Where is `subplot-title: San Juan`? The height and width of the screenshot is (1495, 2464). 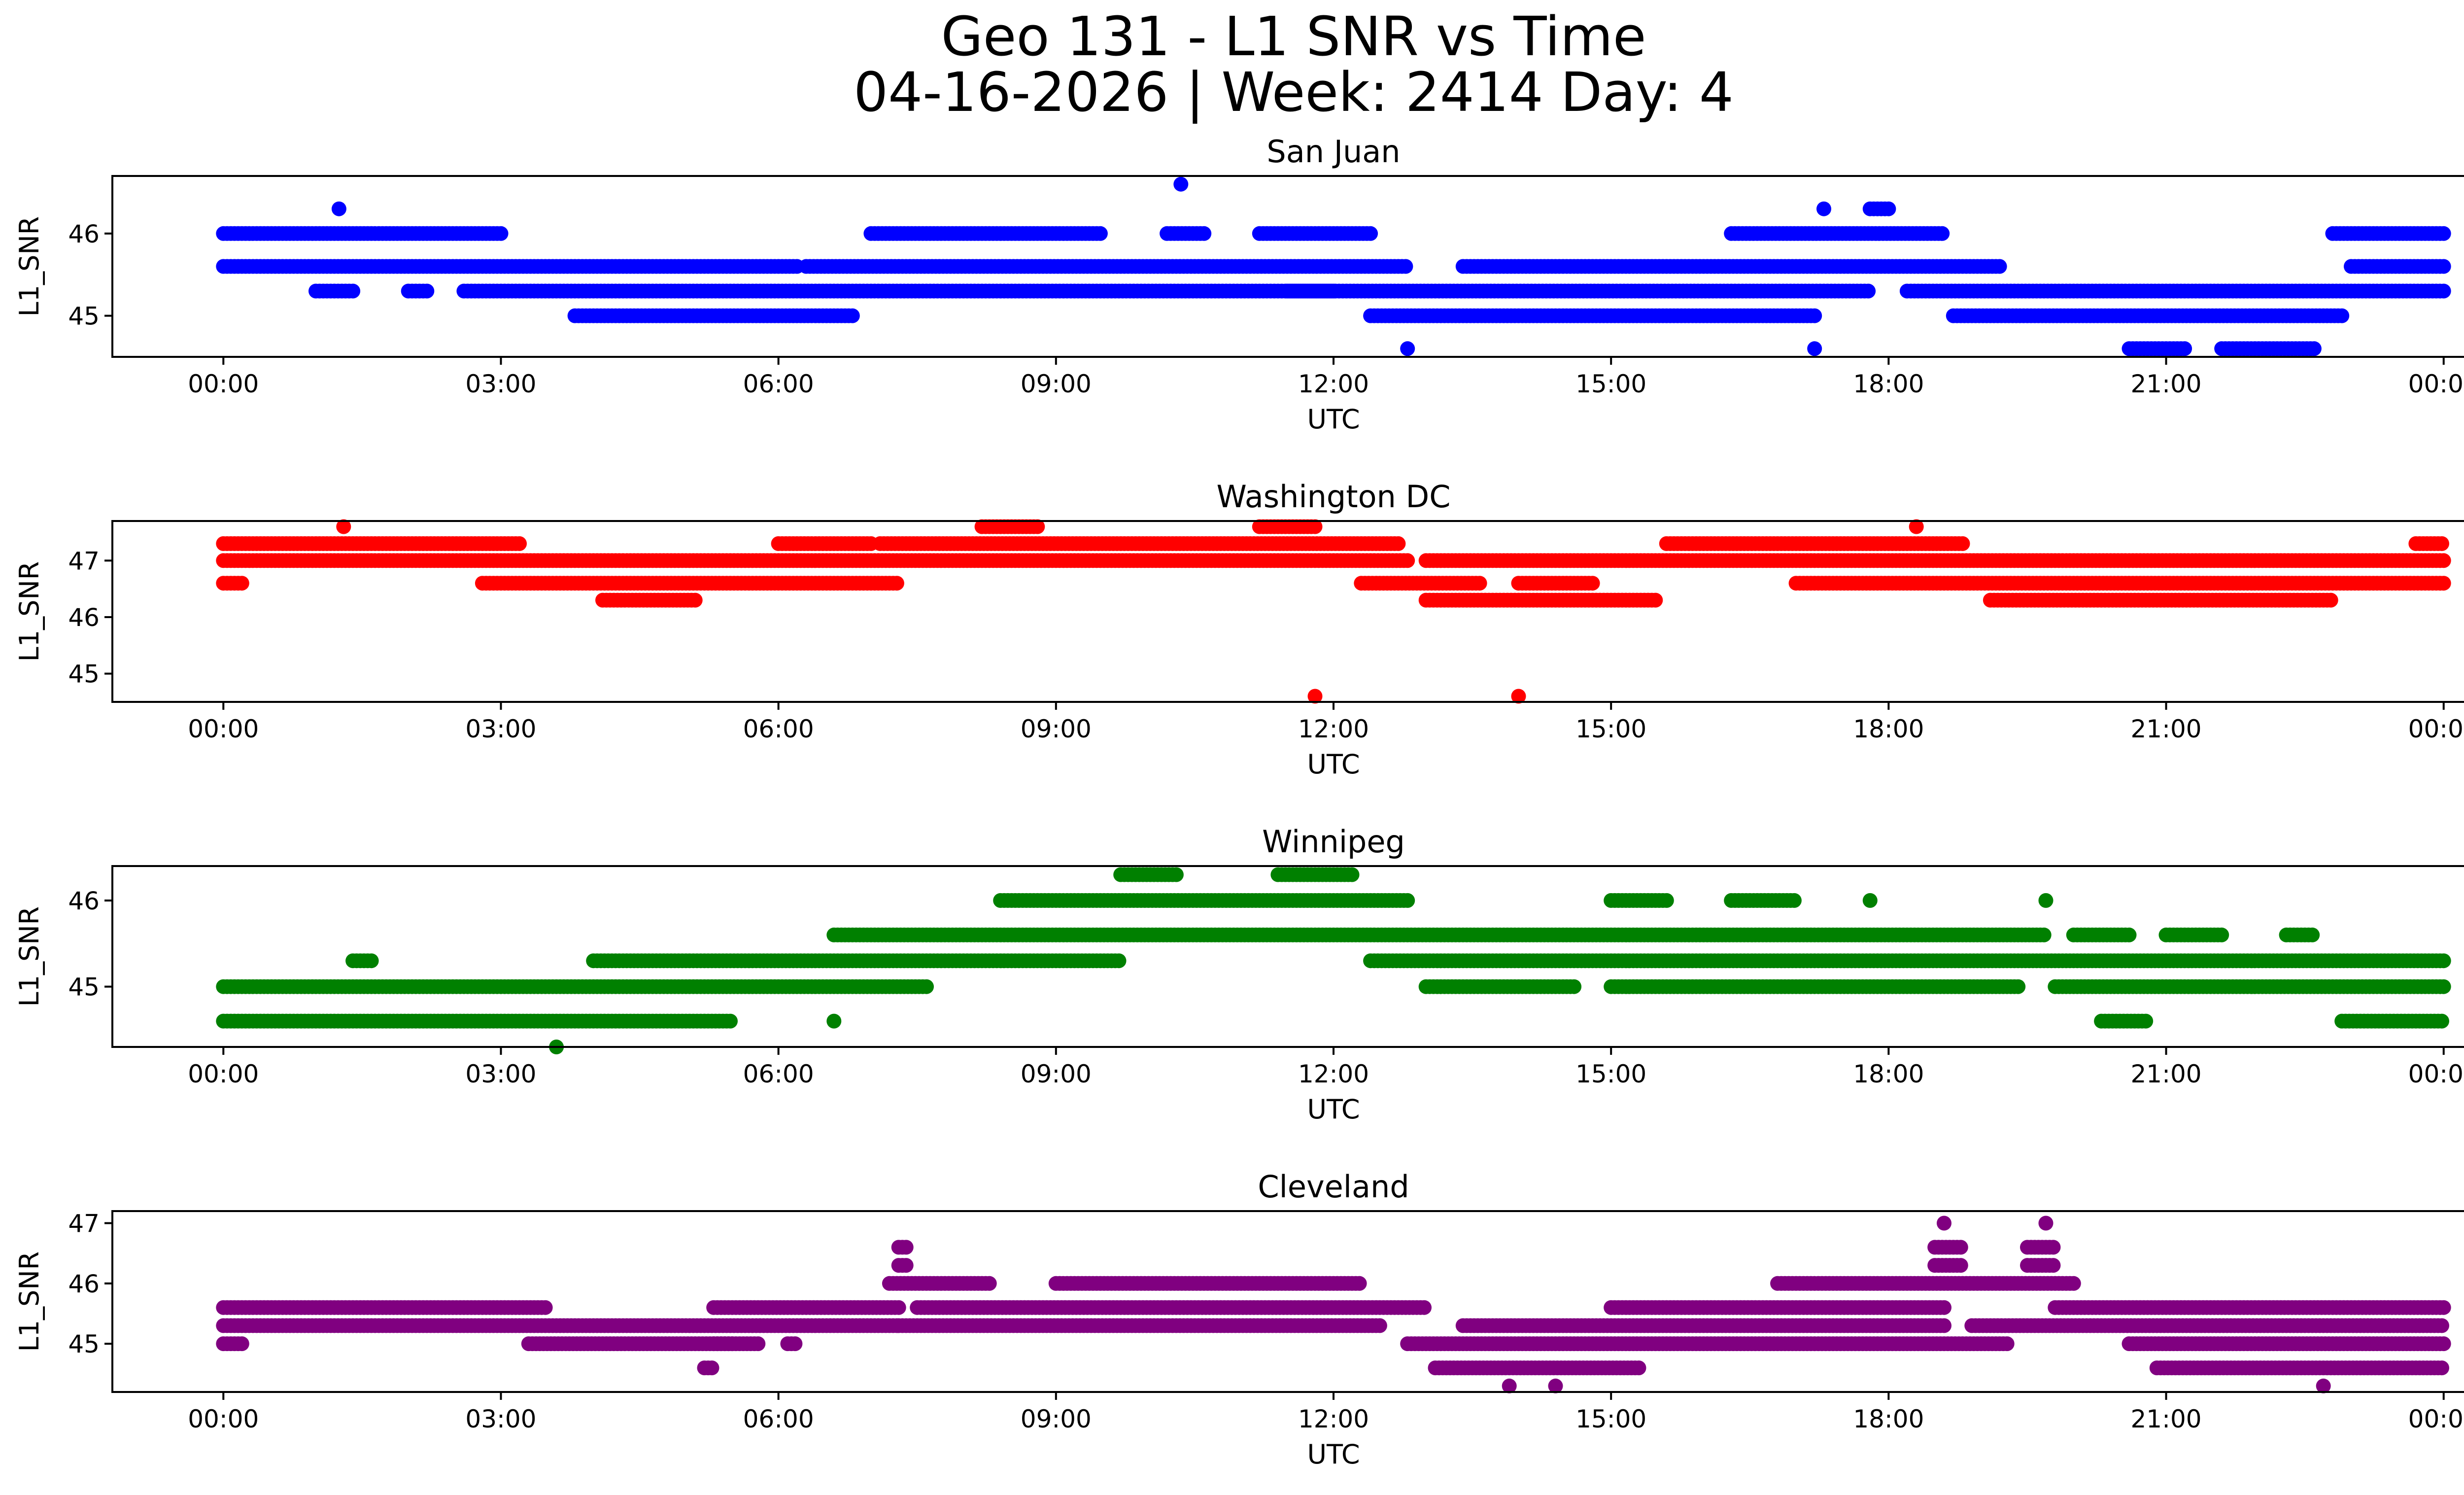
subplot-title: San Juan is located at coordinates (1333, 152).